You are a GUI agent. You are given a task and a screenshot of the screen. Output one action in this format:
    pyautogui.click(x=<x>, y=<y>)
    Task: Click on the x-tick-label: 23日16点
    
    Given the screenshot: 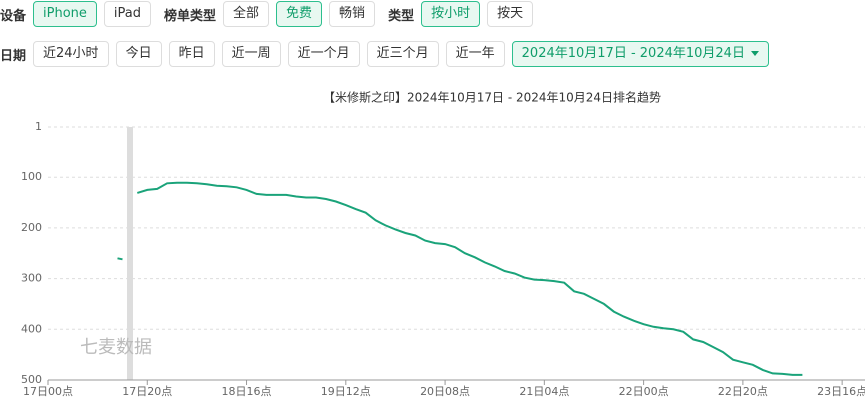 What is the action you would take?
    pyautogui.click(x=841, y=391)
    